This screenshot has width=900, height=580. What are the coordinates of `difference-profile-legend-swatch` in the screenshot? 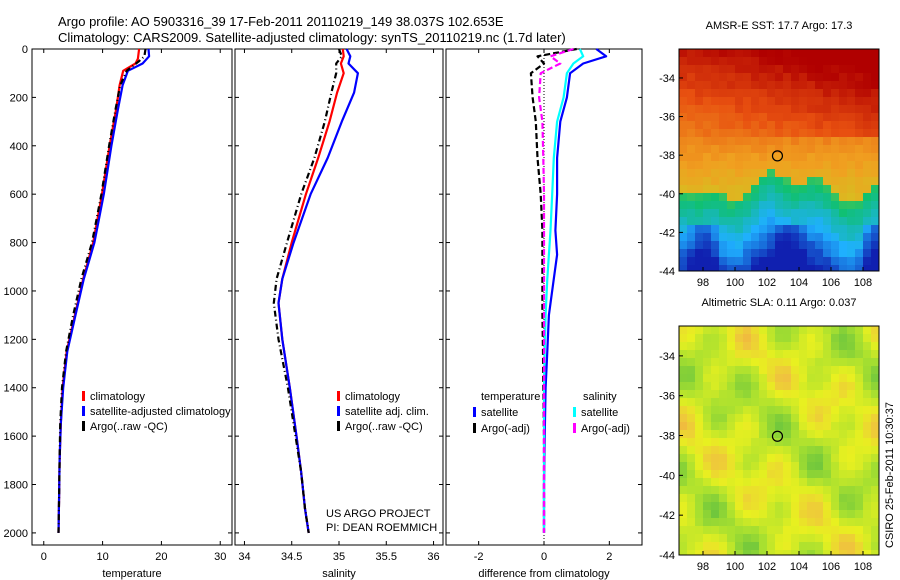 It's located at (574, 412).